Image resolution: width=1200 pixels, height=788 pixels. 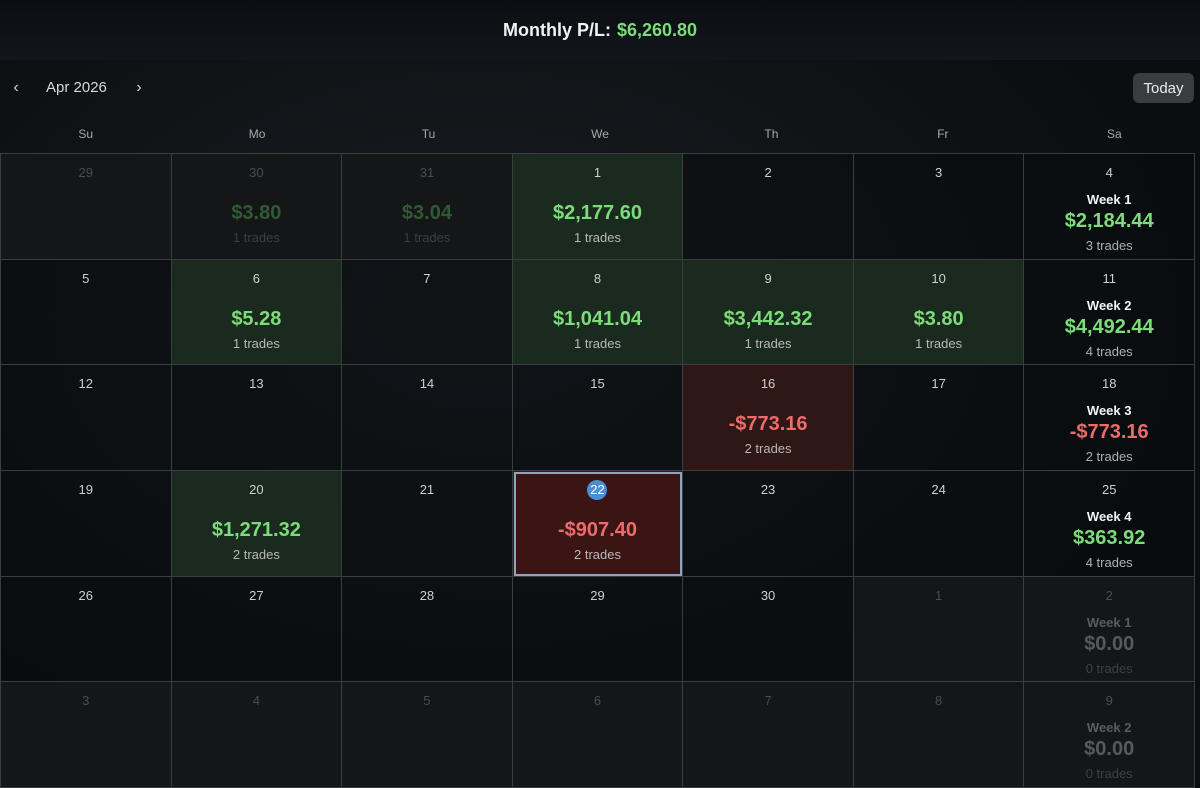 I want to click on week-summary-cell: 18 Week 3 -$773.16 2 trades, so click(x=1109, y=418).